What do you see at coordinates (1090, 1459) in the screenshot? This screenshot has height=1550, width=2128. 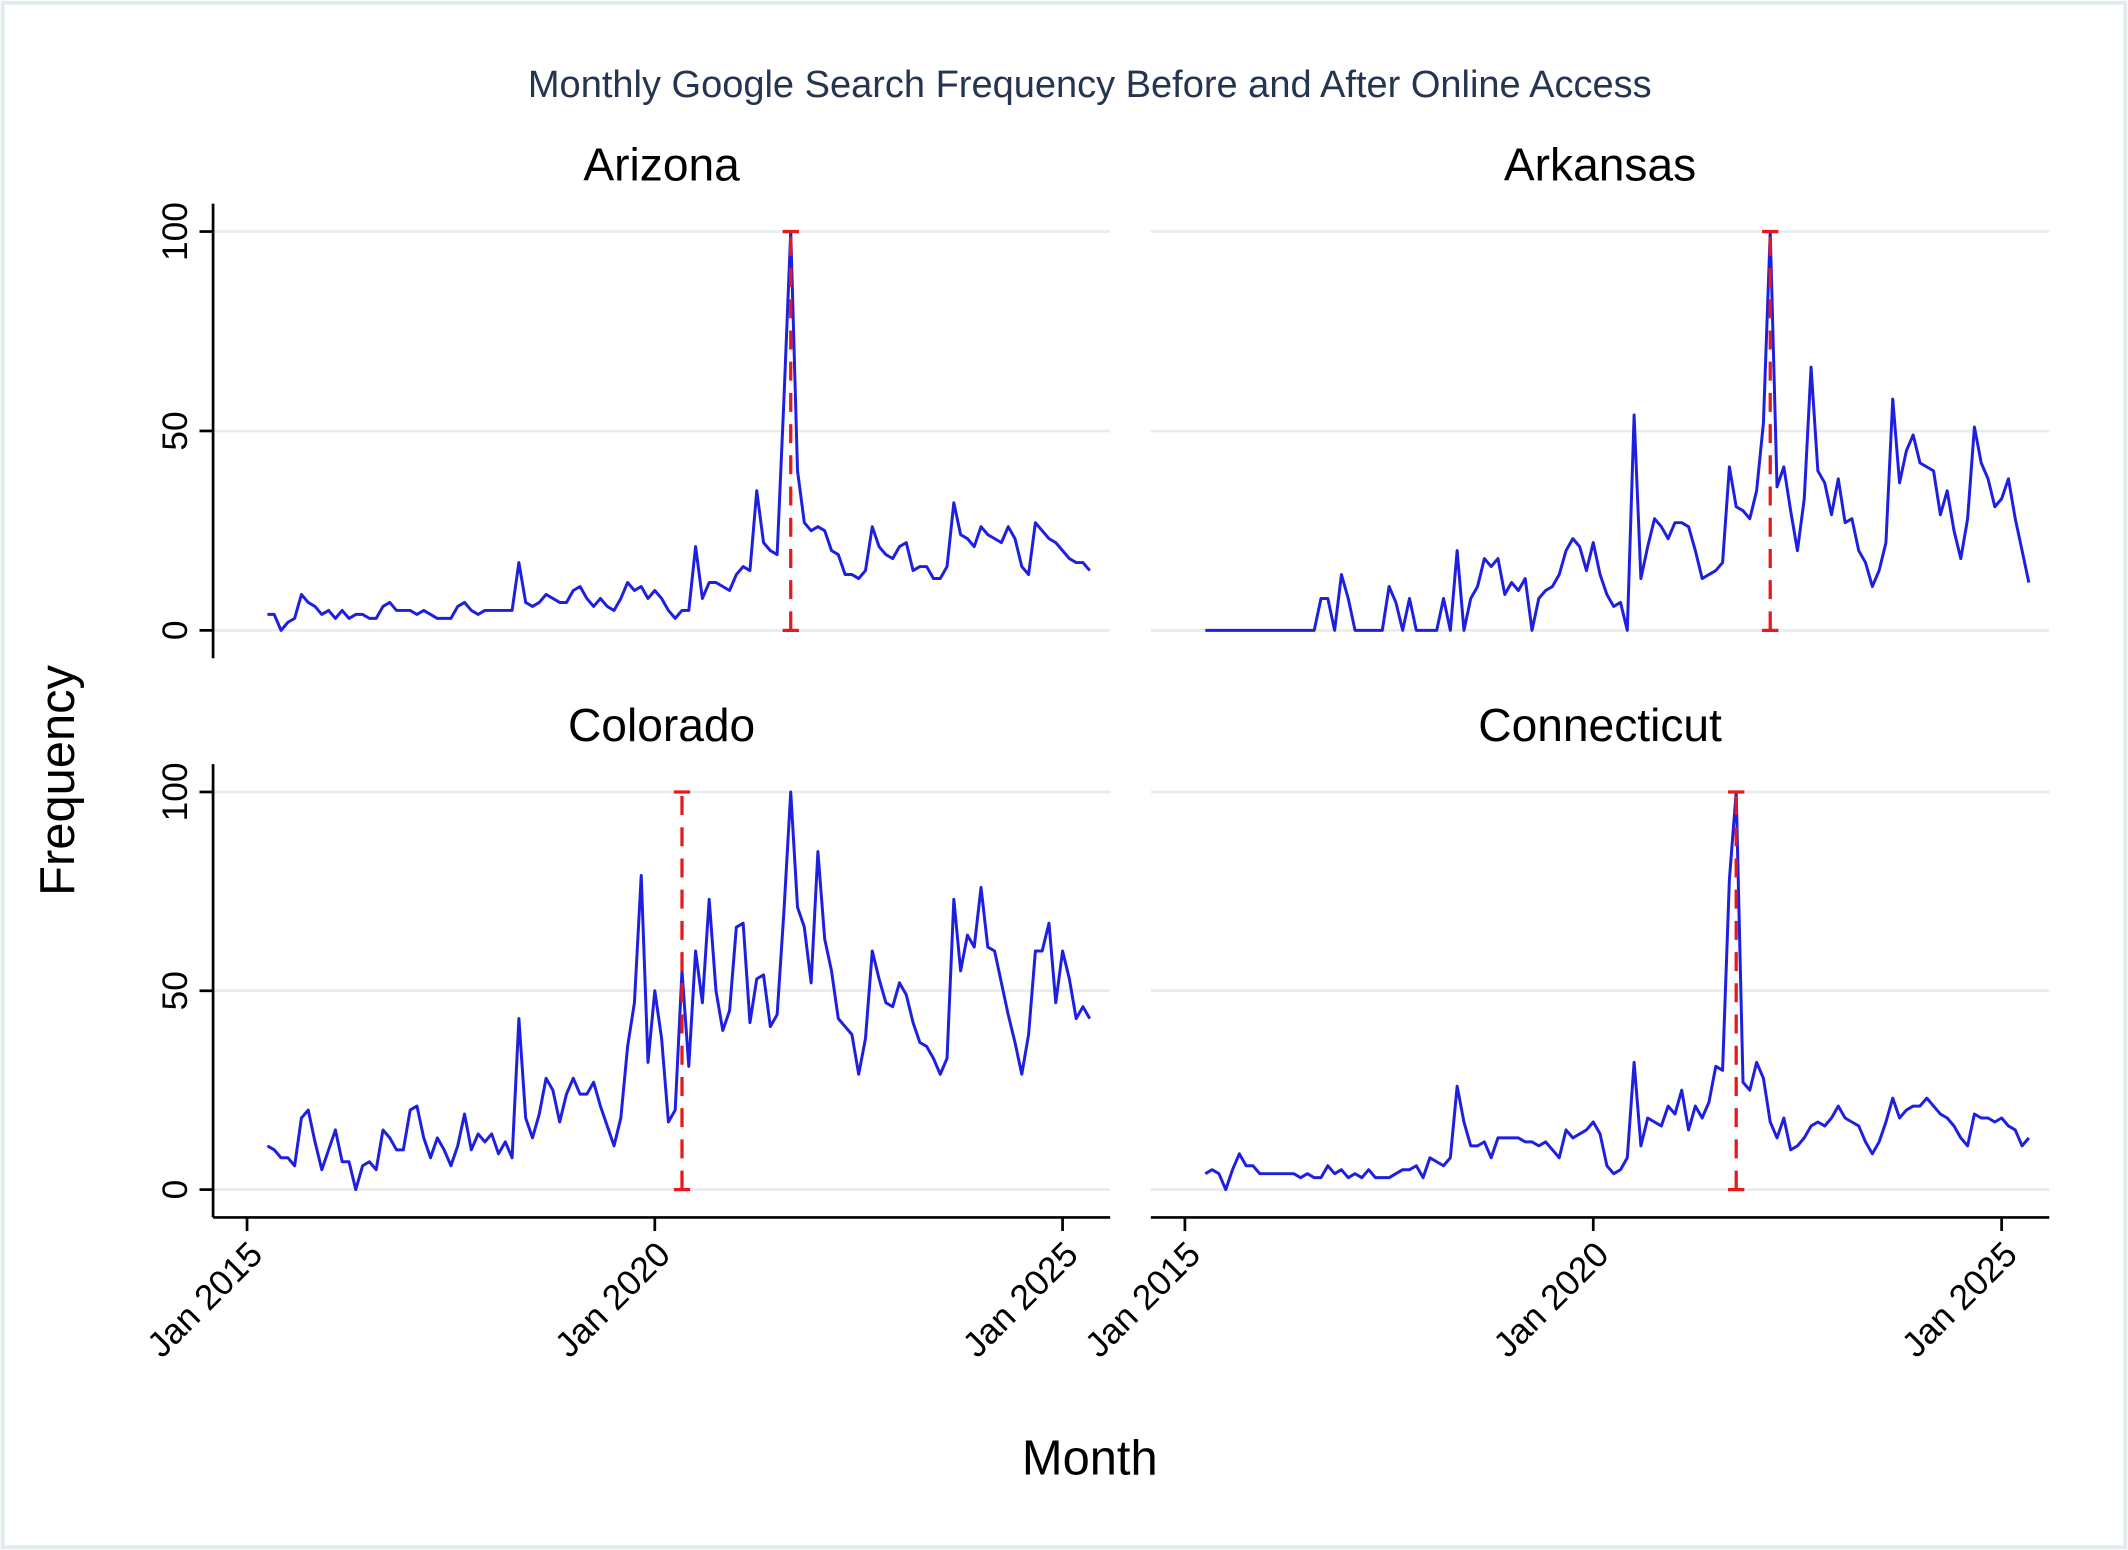 I see `x-axis-label: Month` at bounding box center [1090, 1459].